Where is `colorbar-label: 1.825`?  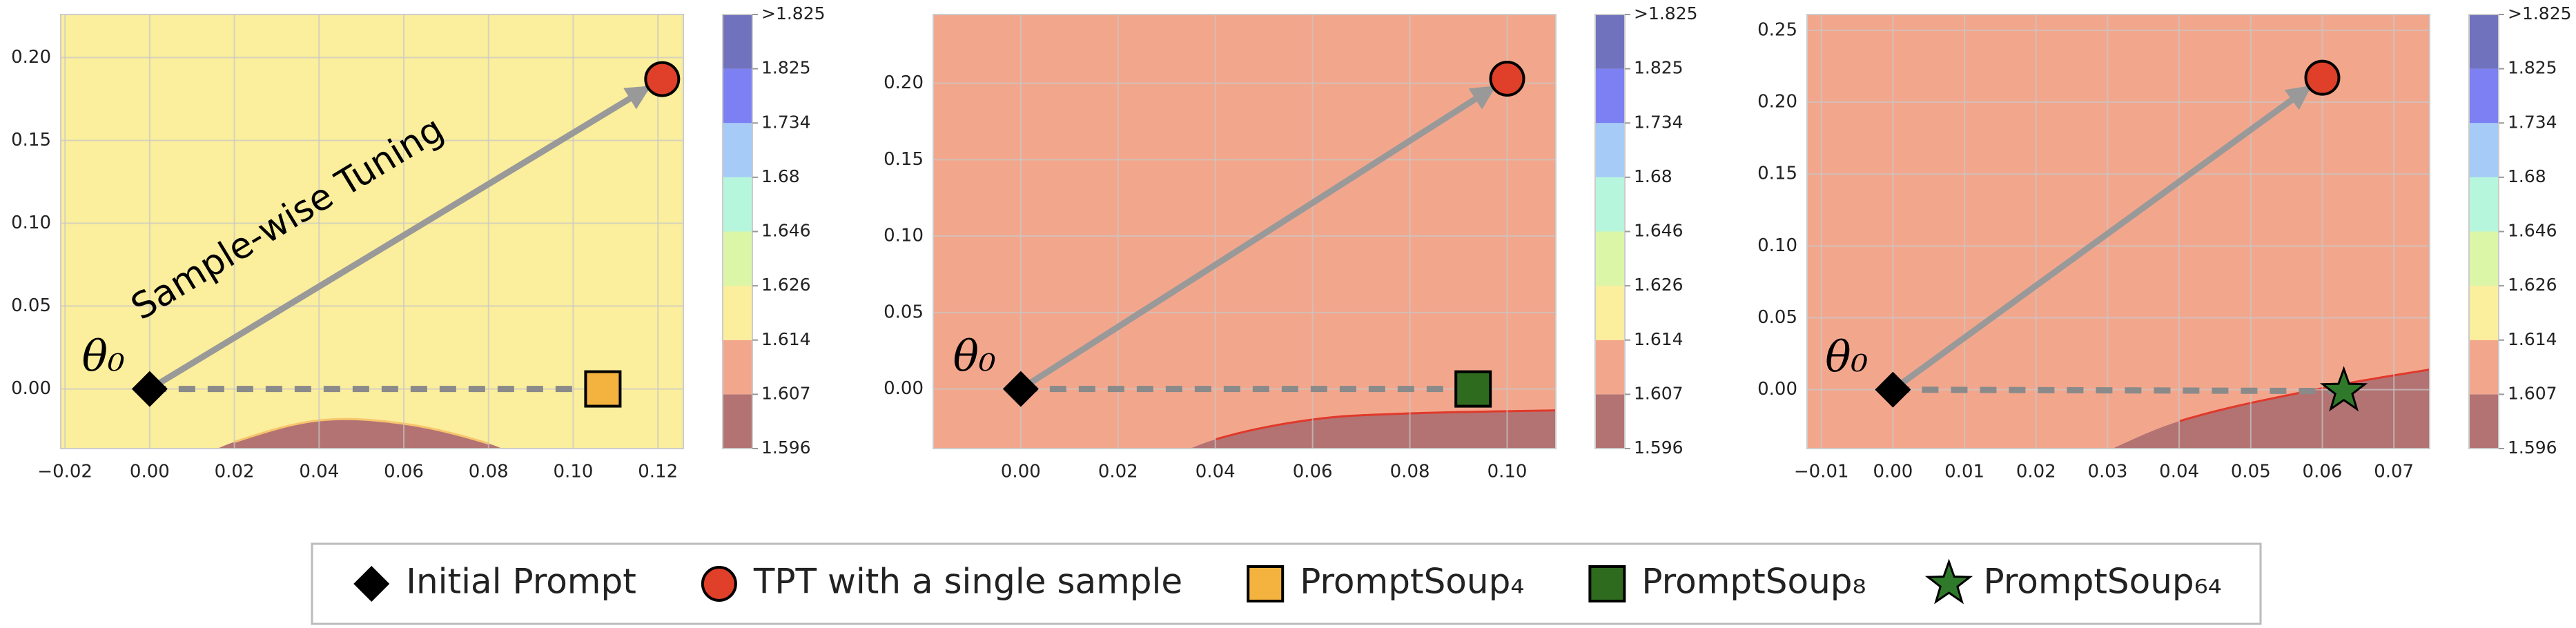
colorbar-label: 1.825 is located at coordinates (1659, 68).